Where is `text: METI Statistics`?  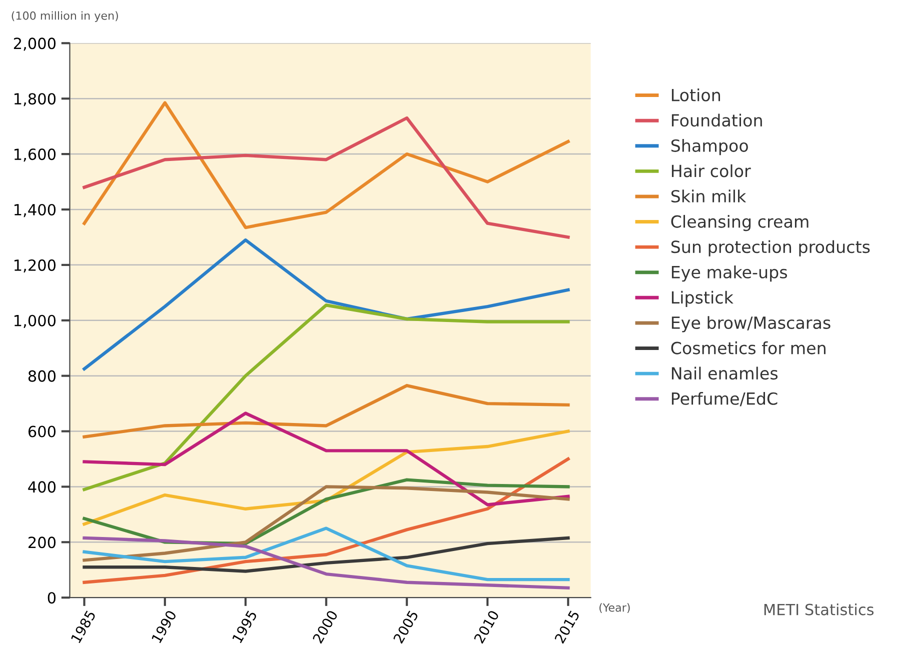 text: METI Statistics is located at coordinates (819, 609).